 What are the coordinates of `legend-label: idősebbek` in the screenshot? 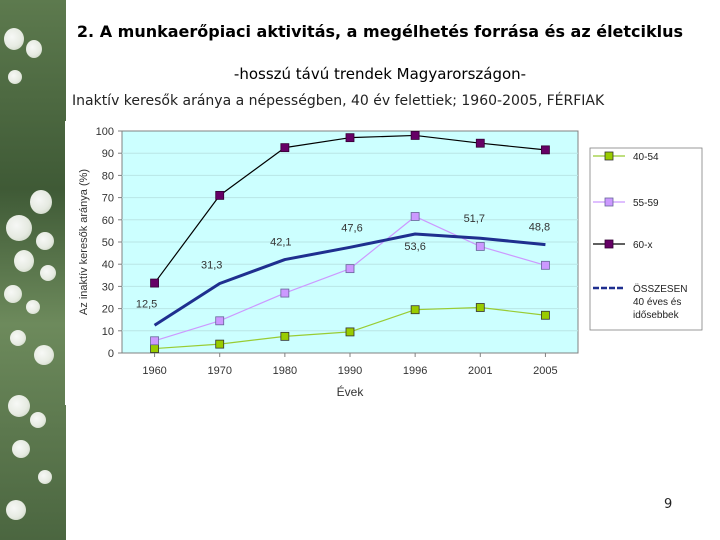 It's located at (656, 315).